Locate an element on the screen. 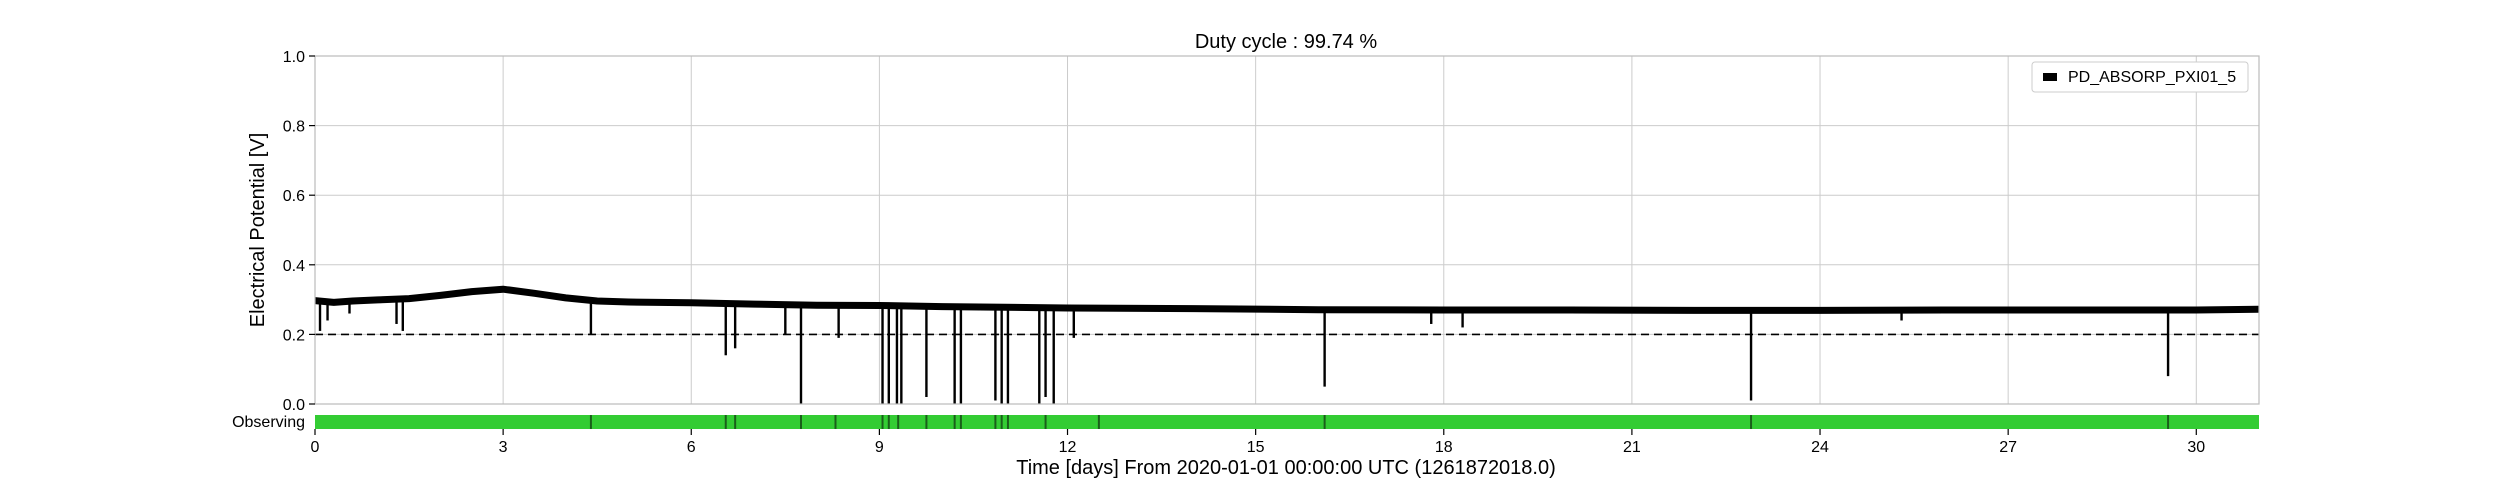 This screenshot has height=500, width=2500. observing-label: Observing is located at coordinates (268, 422).